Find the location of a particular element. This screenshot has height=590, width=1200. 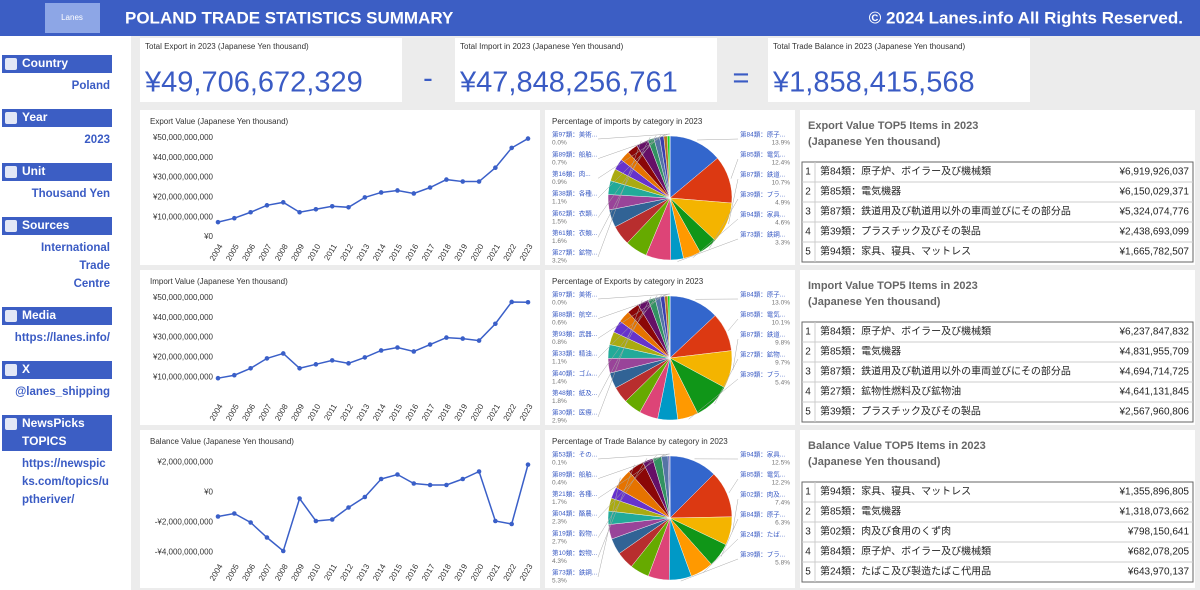

pie-value-label: 3.2% is located at coordinates (559, 261).